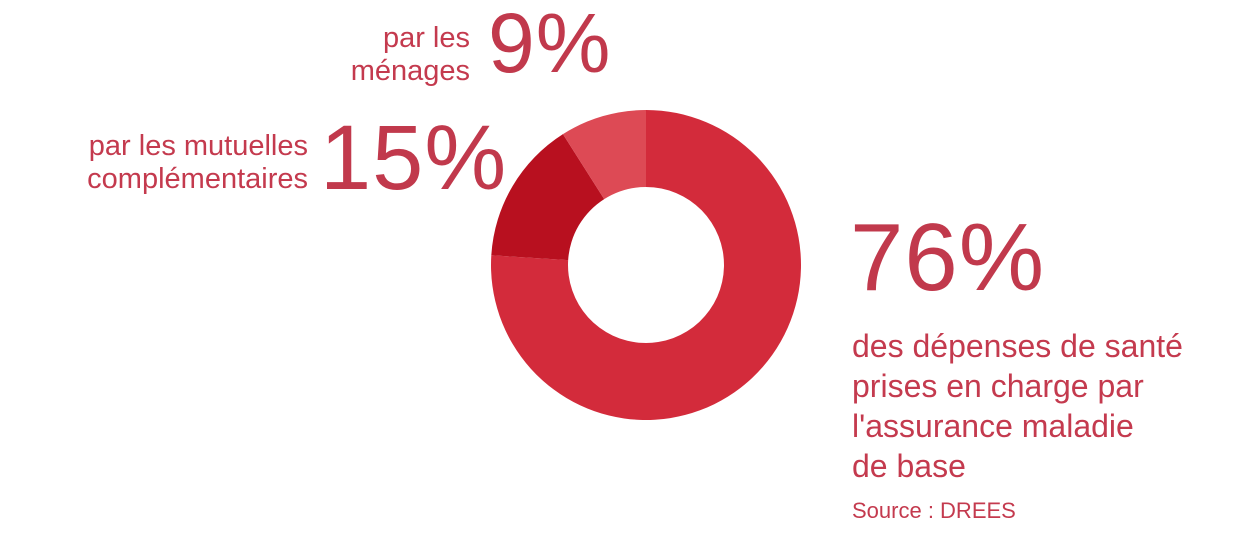 The width and height of the screenshot is (1250, 539). What do you see at coordinates (604, 155) in the screenshot?
I see `slice-menages` at bounding box center [604, 155].